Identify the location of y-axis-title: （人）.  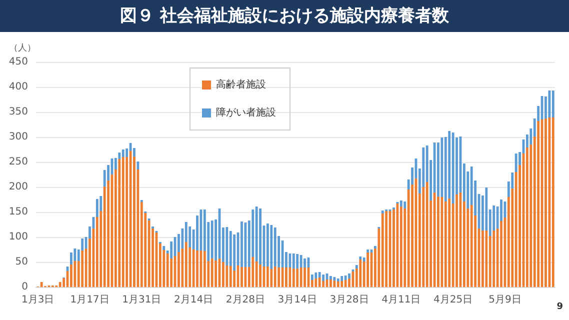
(22, 47).